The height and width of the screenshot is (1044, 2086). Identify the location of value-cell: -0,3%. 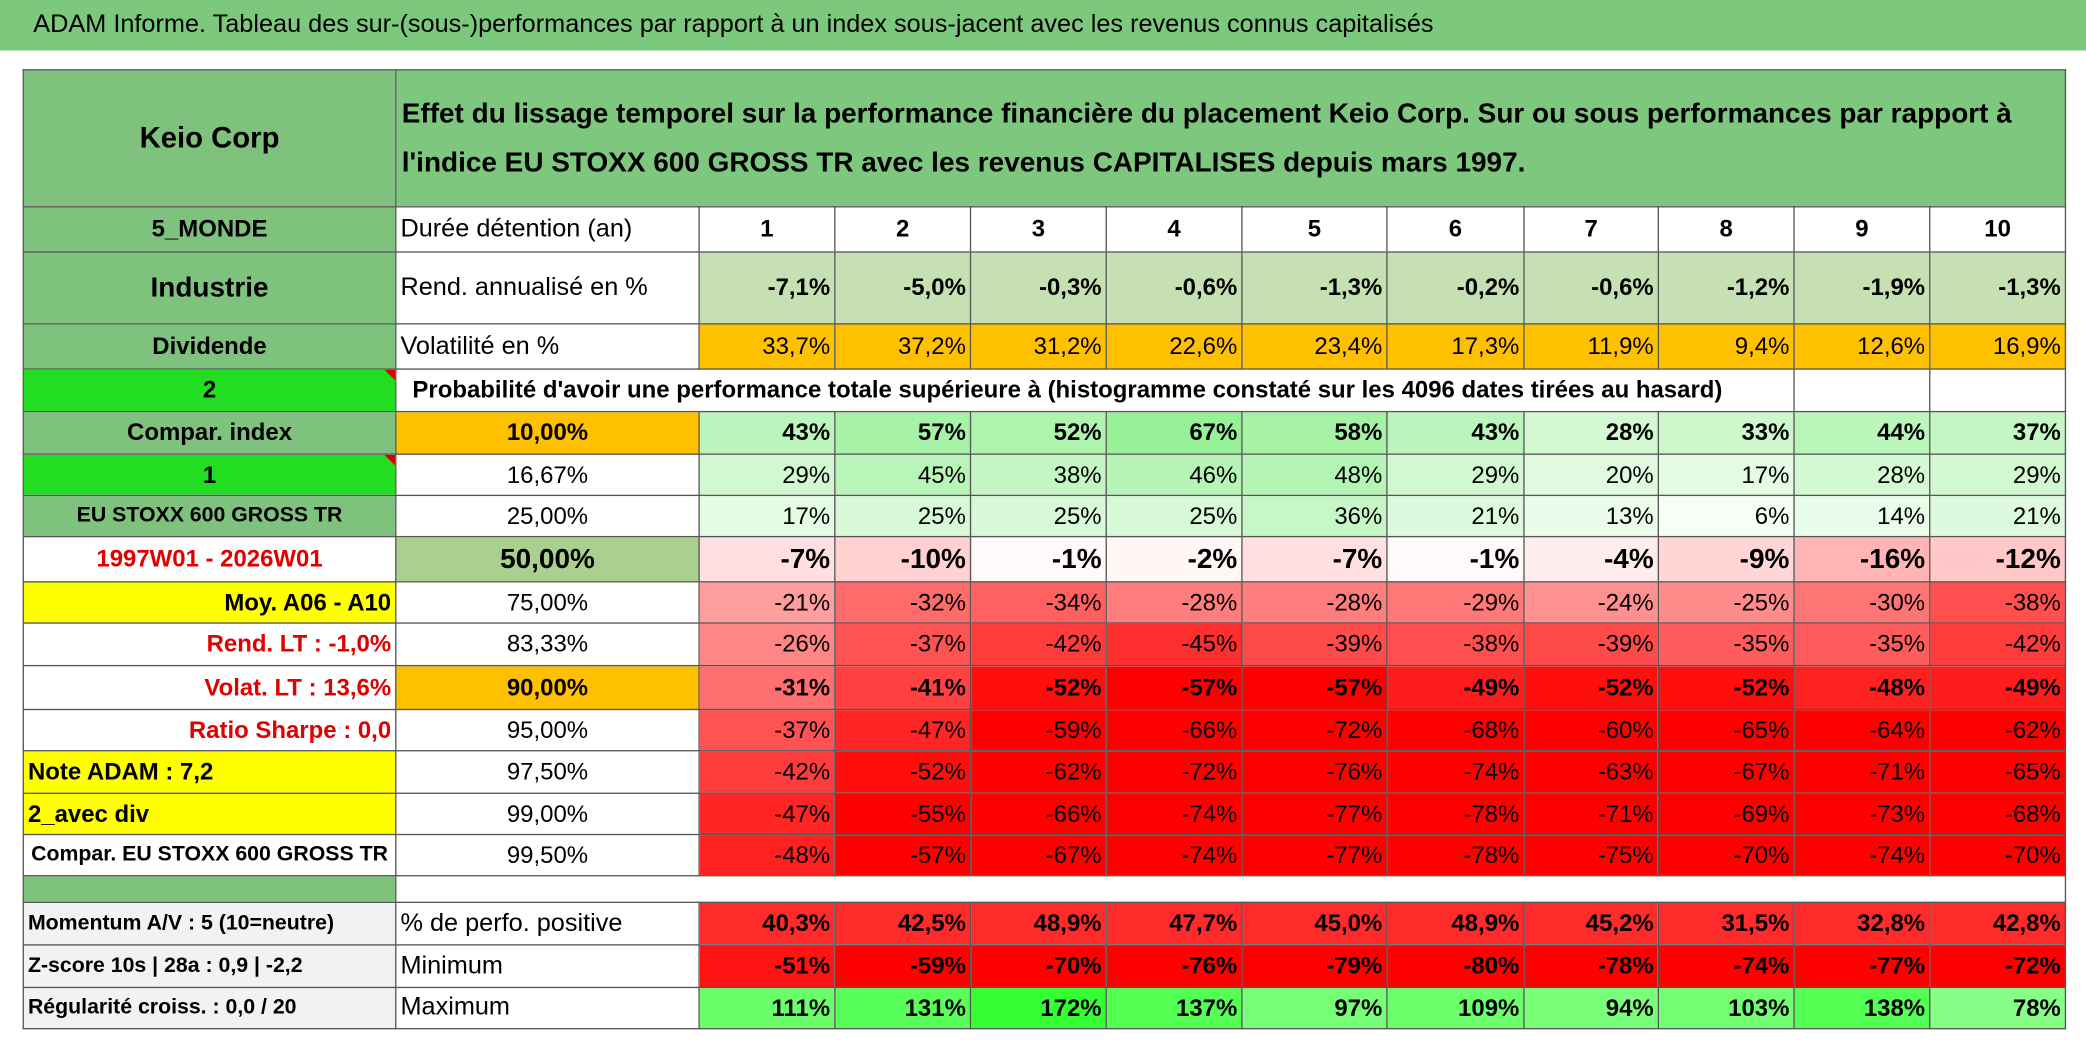
(1038, 288).